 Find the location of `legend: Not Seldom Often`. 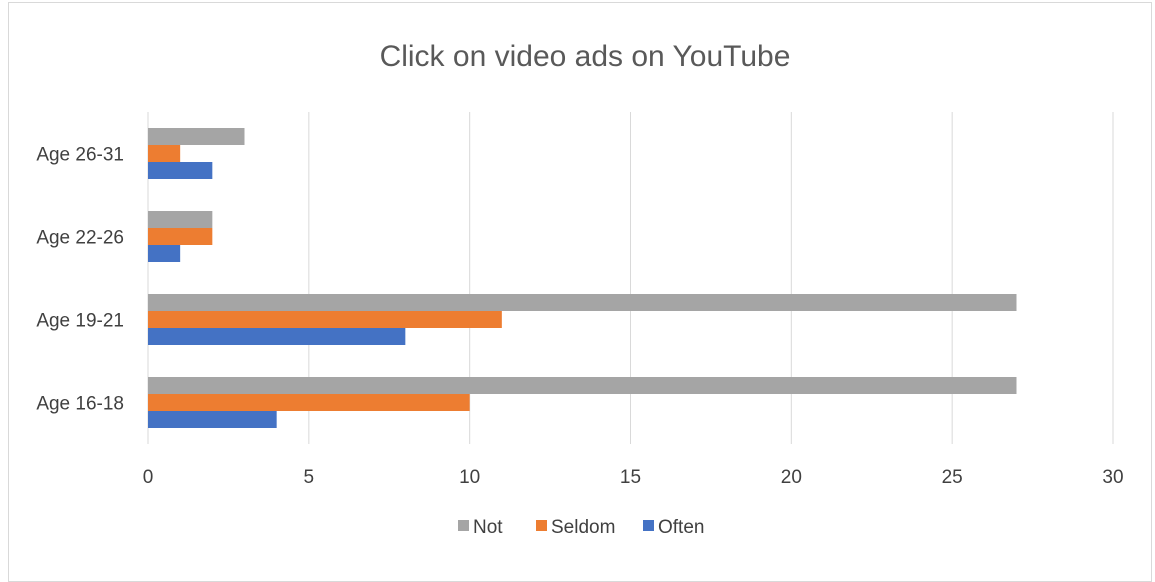

legend: Not Seldom Often is located at coordinates (581, 527).